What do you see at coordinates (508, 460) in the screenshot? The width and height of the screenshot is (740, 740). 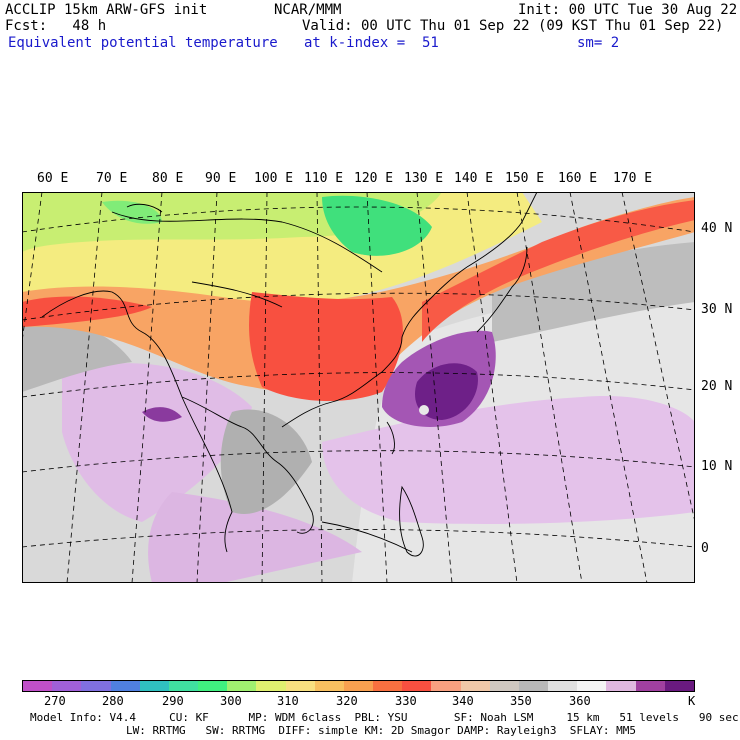 I see `tropics-lavender-east` at bounding box center [508, 460].